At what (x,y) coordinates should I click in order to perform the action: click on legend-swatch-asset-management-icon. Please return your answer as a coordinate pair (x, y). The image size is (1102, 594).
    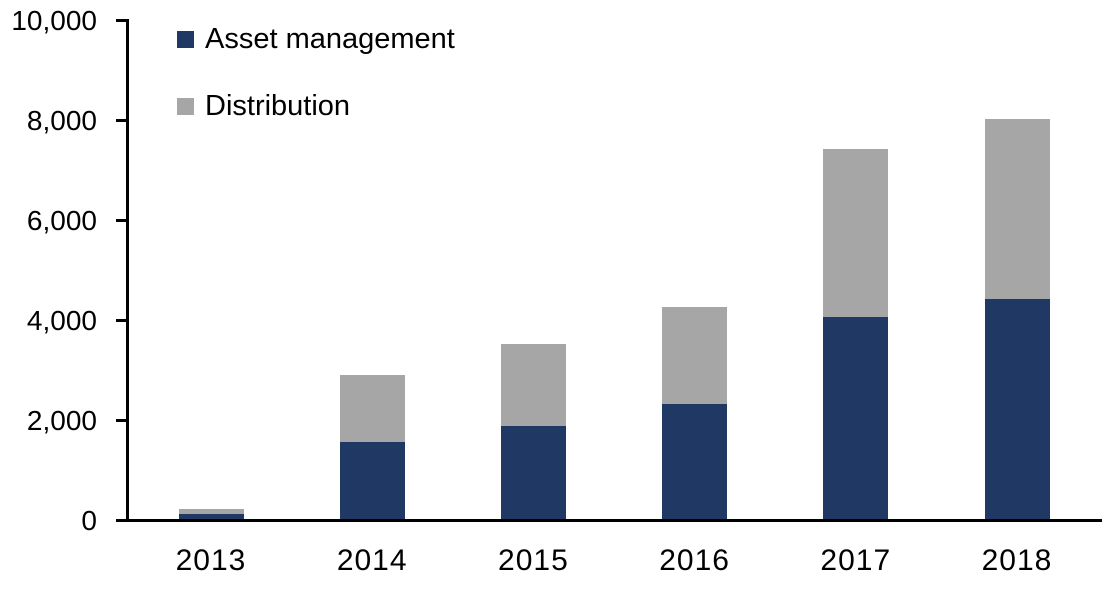
    Looking at the image, I should click on (185, 39).